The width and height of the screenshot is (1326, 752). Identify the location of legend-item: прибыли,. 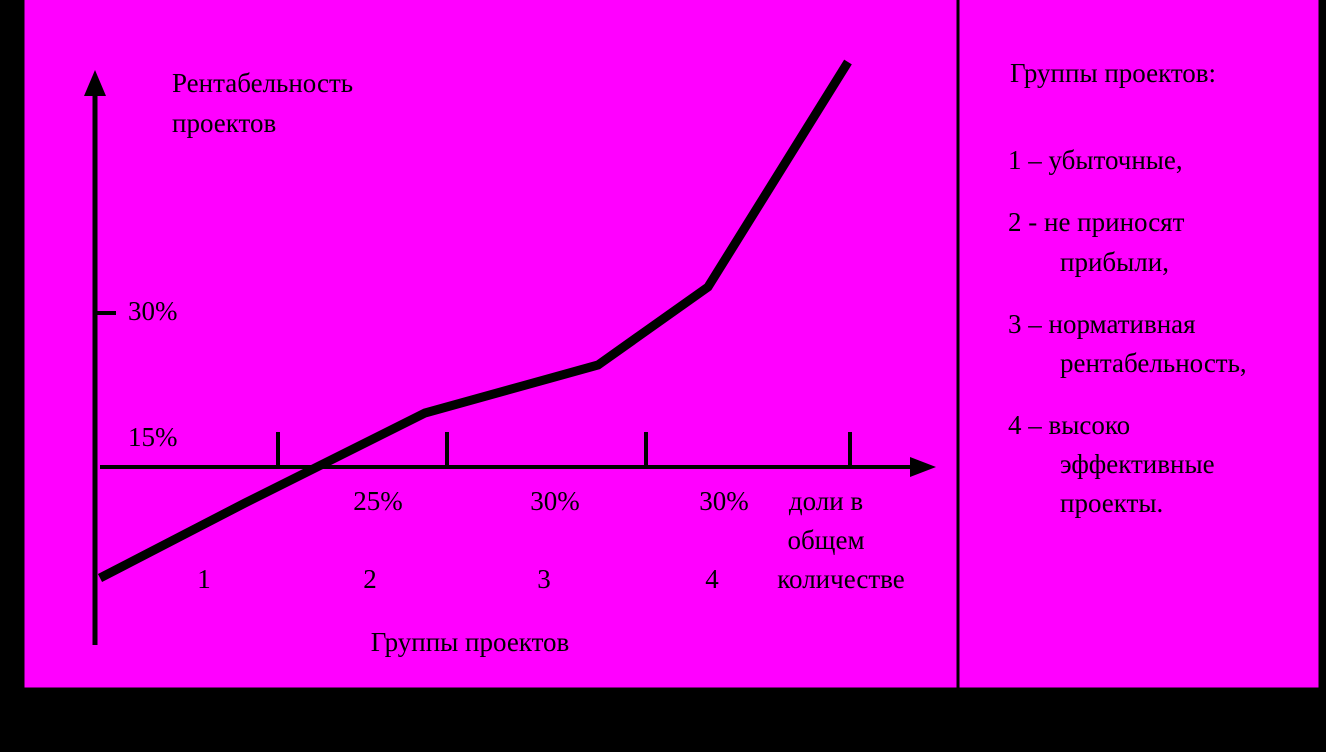
(1114, 262).